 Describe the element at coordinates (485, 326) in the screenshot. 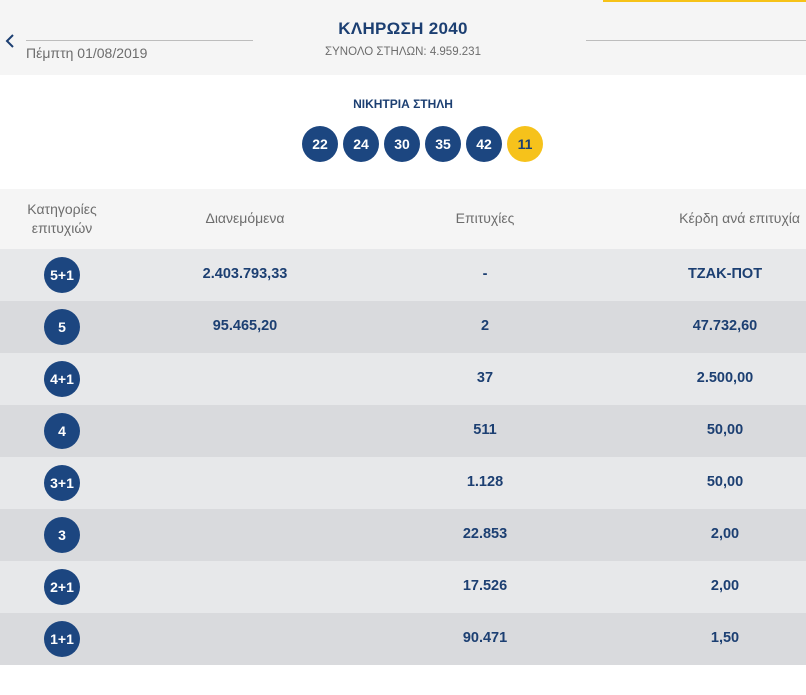

I see `winners-count: 2` at that location.